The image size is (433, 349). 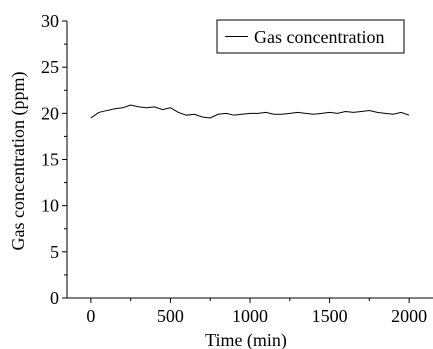 What do you see at coordinates (54, 298) in the screenshot?
I see `y-tick-label: 0` at bounding box center [54, 298].